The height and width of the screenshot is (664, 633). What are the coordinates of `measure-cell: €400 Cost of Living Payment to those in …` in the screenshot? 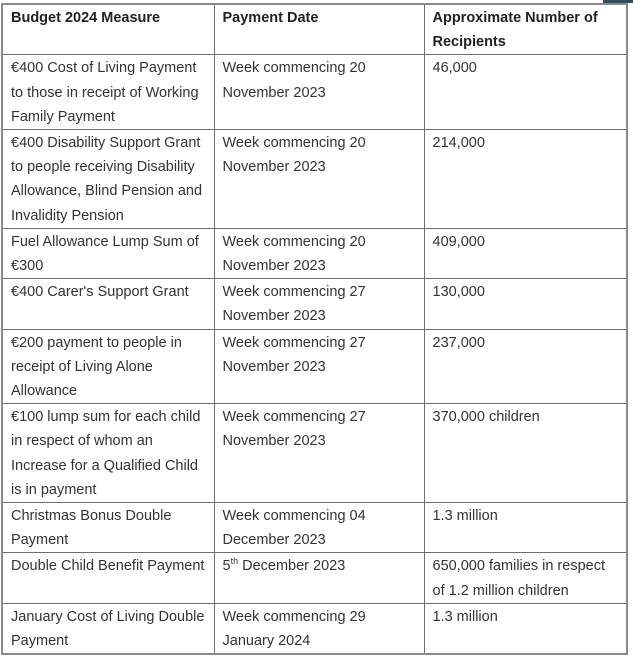 It's located at (108, 92).